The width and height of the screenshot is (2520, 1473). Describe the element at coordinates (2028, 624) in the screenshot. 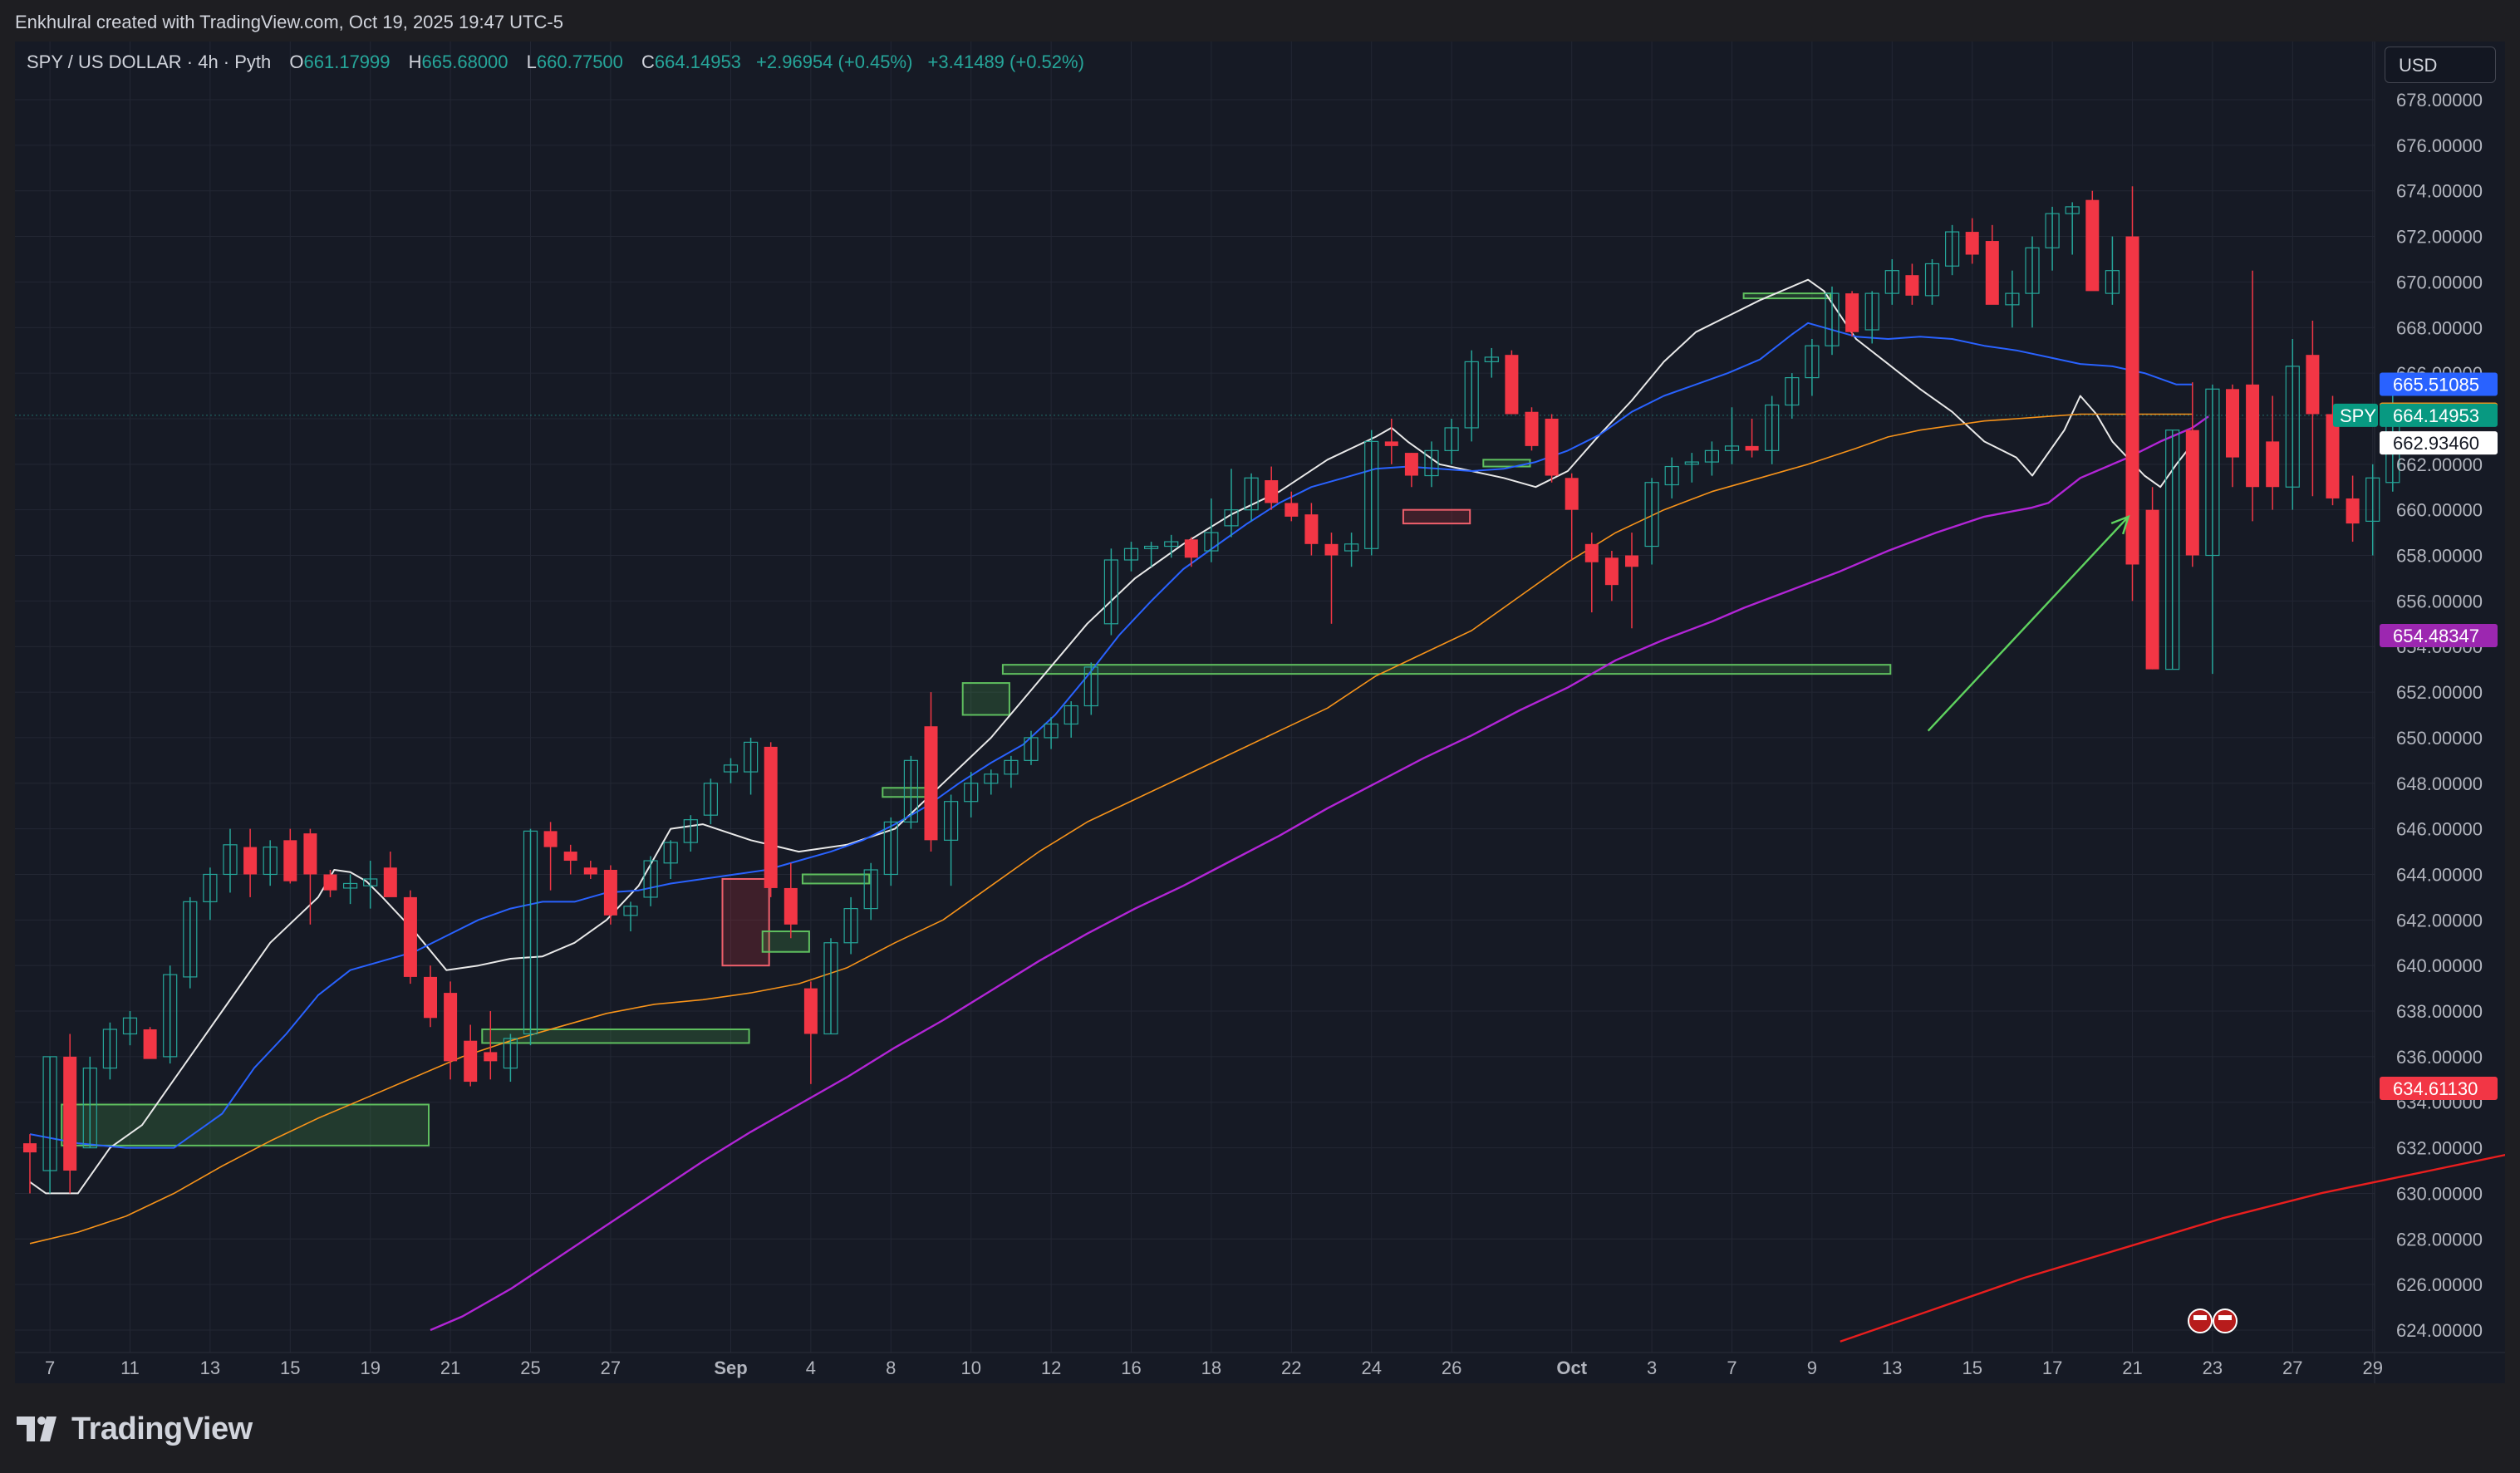

I see `trend-arrow` at that location.